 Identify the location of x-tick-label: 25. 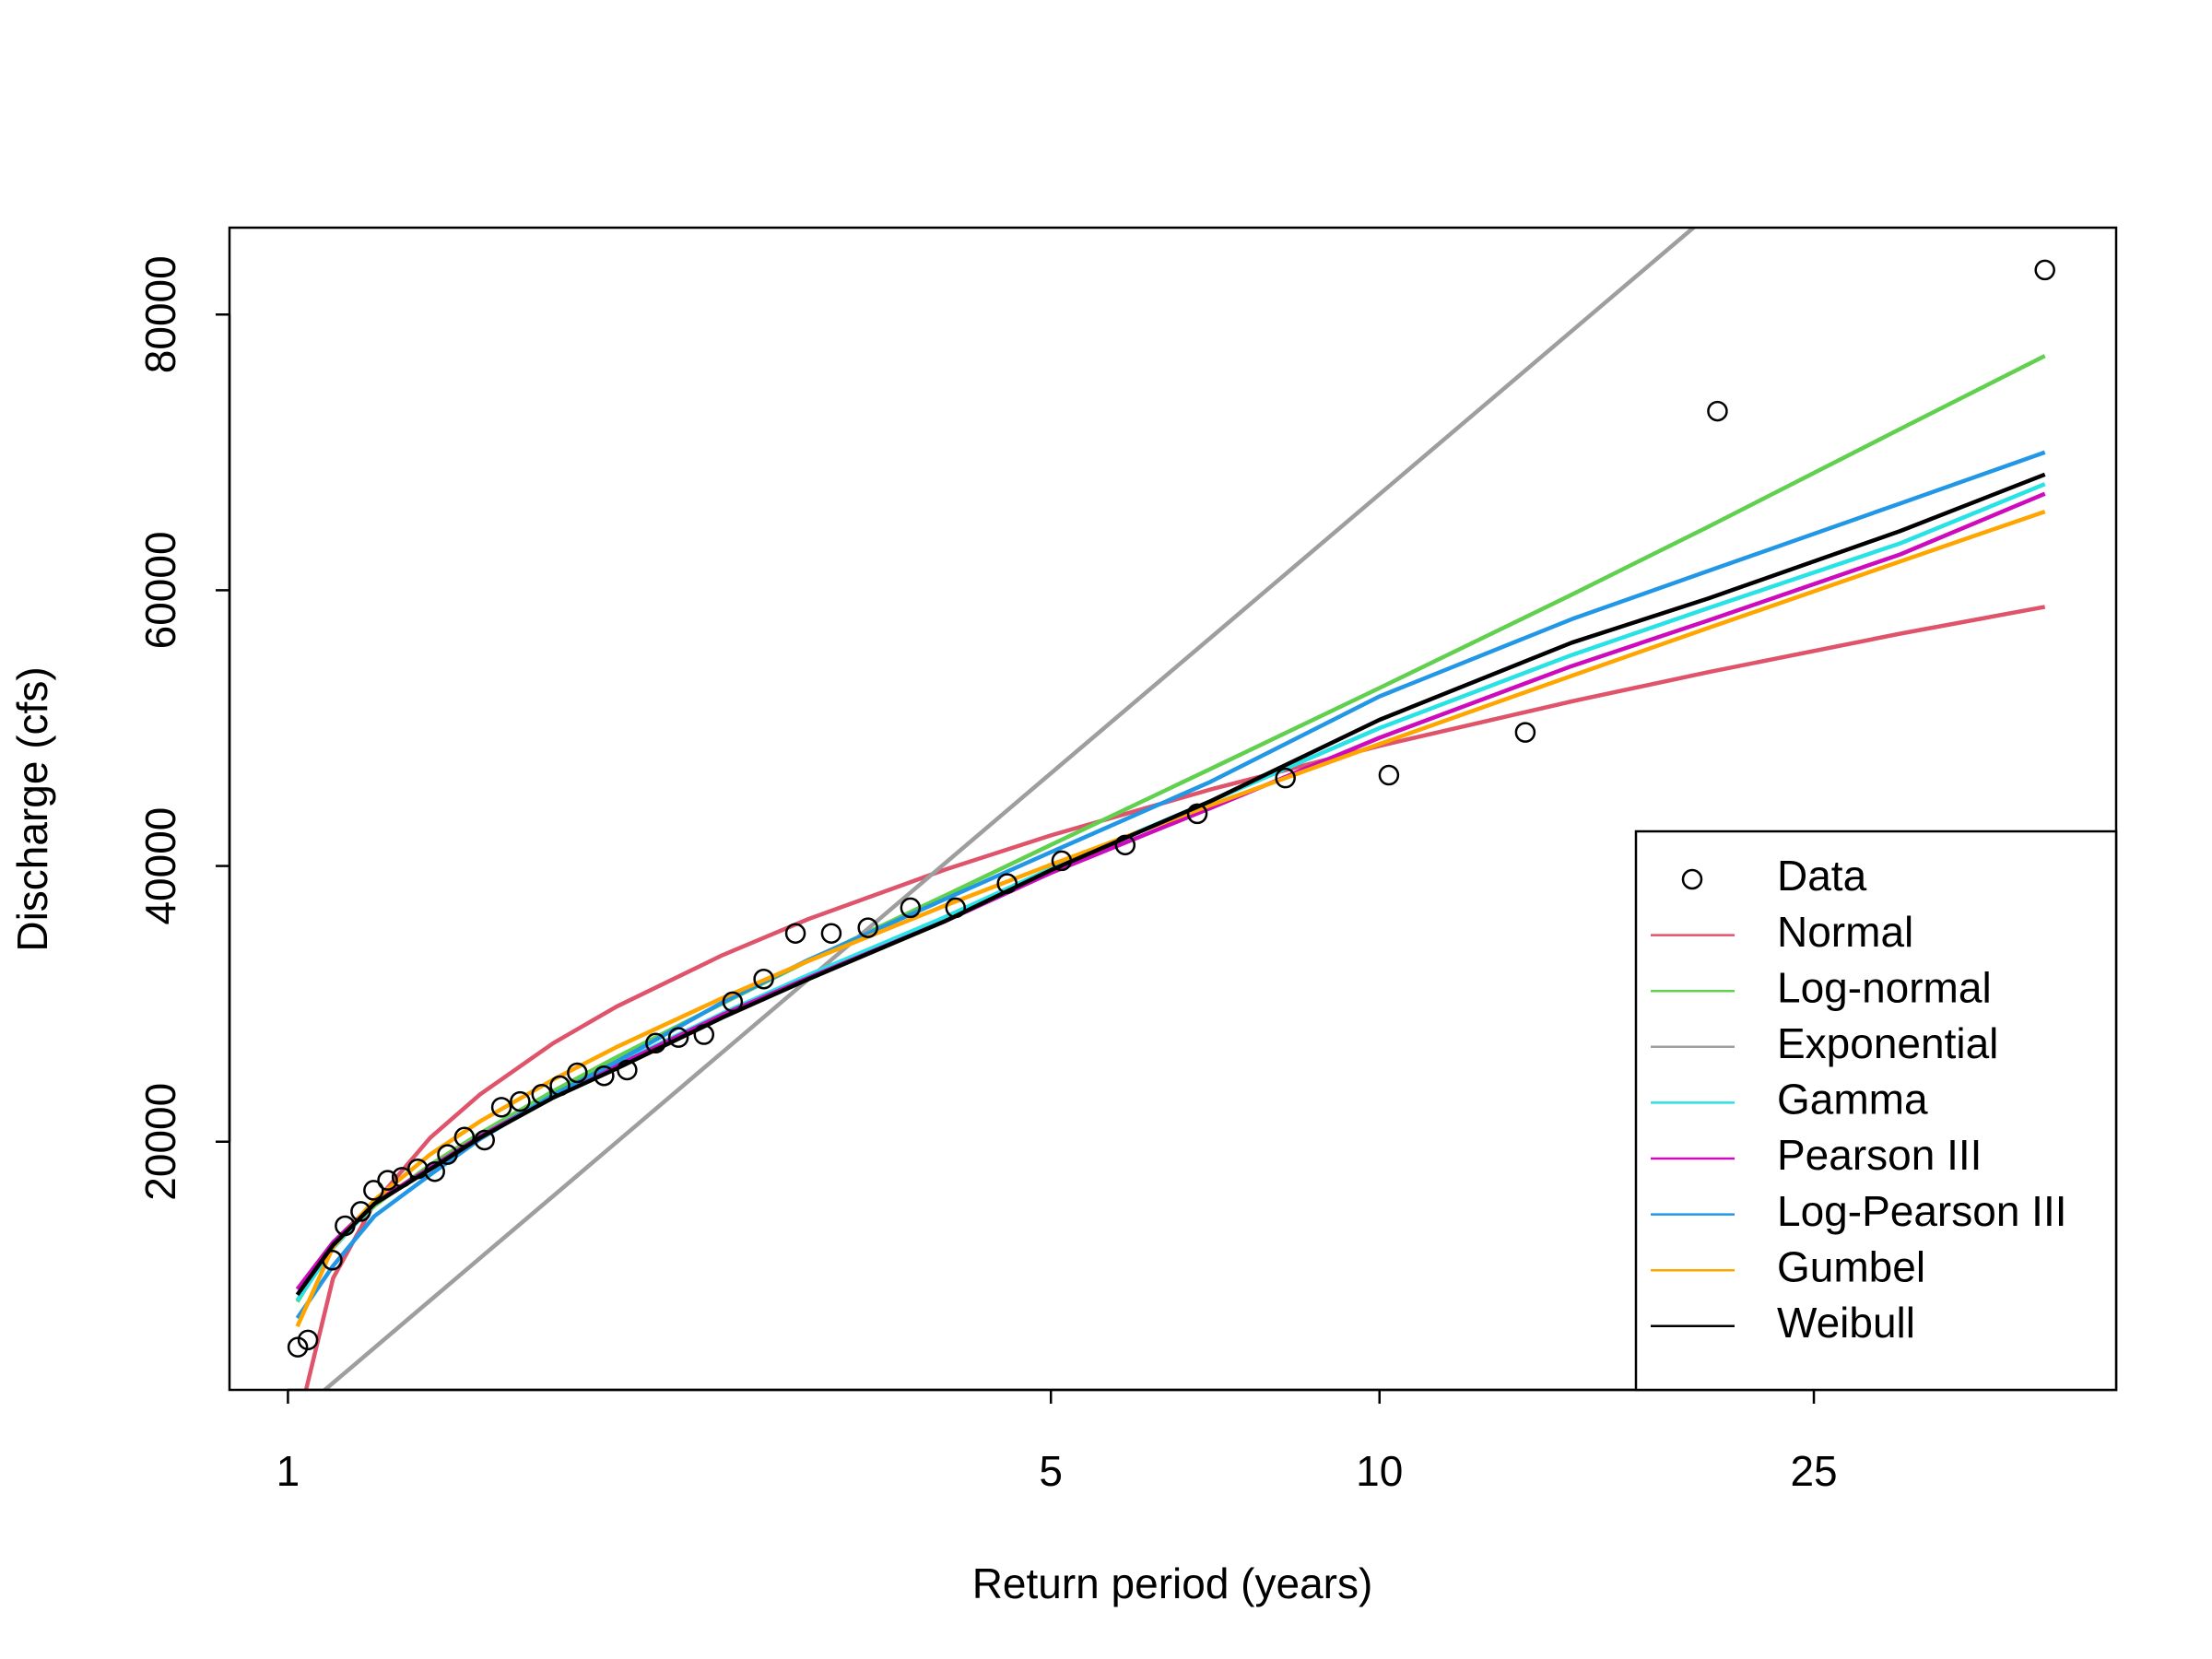
(1813, 1471).